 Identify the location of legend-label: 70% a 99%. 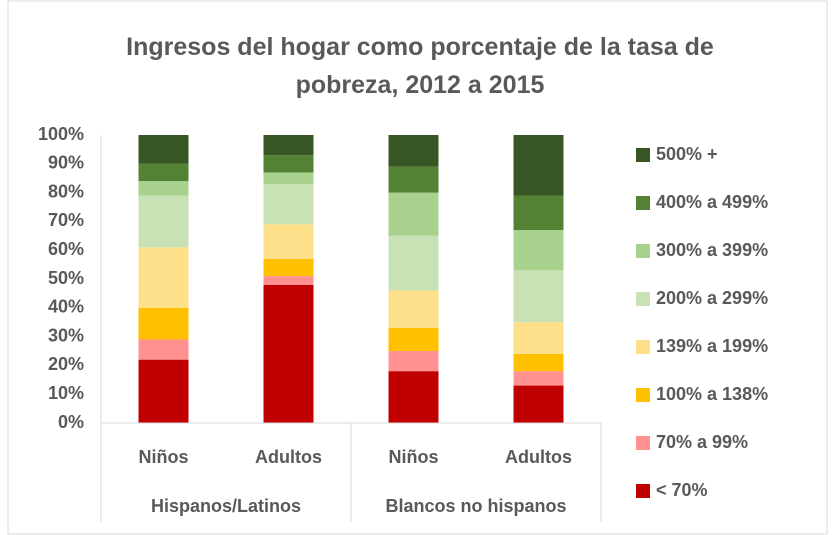
(702, 442).